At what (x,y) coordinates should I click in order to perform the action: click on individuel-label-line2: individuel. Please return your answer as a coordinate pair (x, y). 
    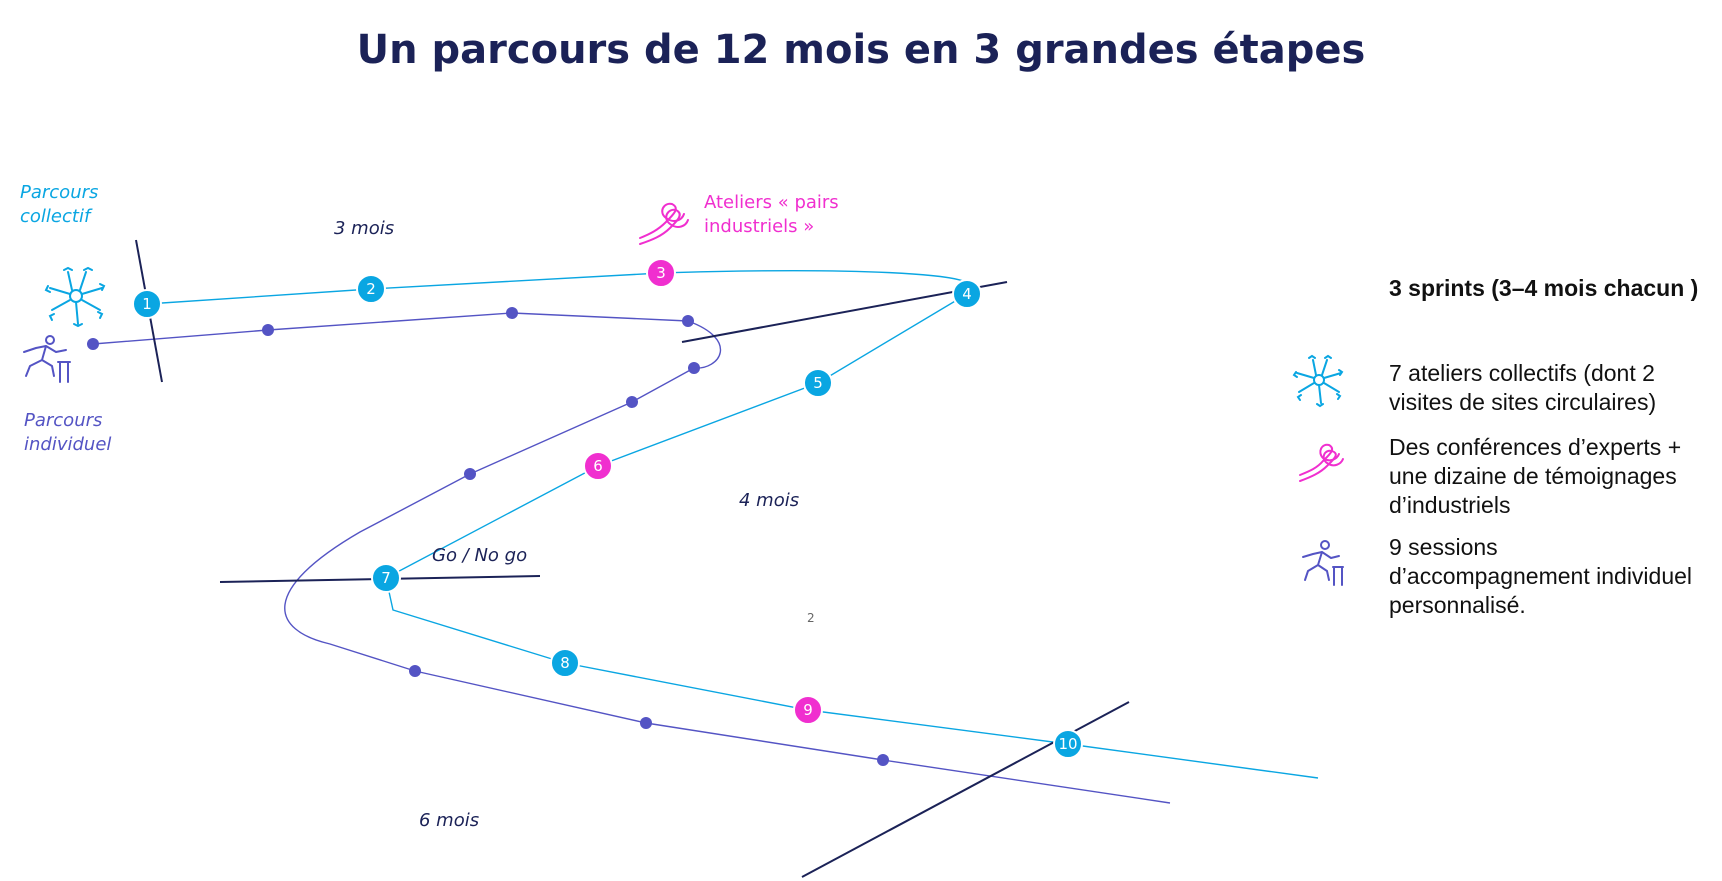
    Looking at the image, I should click on (67, 444).